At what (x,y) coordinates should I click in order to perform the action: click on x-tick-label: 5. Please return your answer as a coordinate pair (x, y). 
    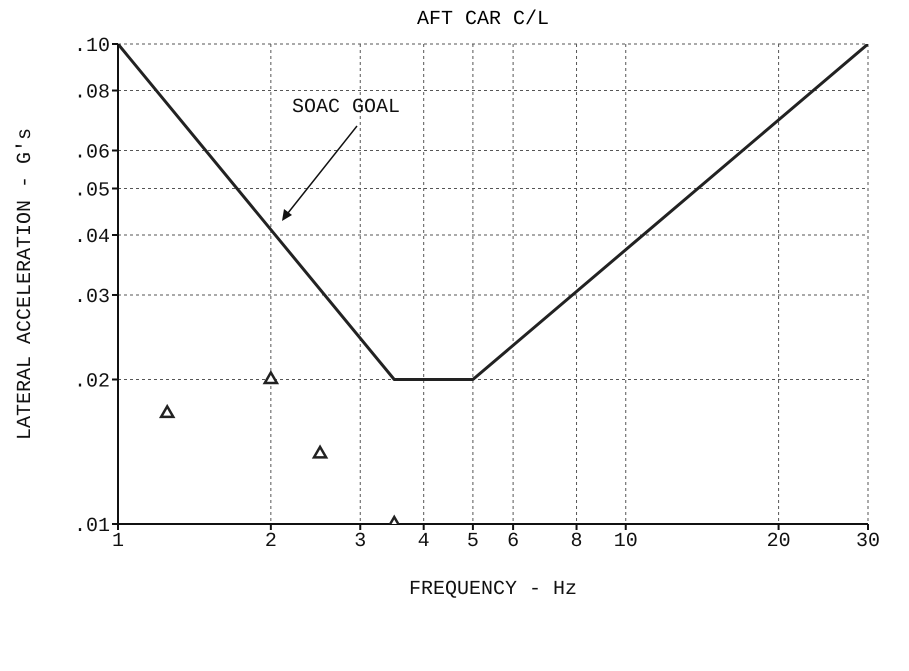
    Looking at the image, I should click on (472, 542).